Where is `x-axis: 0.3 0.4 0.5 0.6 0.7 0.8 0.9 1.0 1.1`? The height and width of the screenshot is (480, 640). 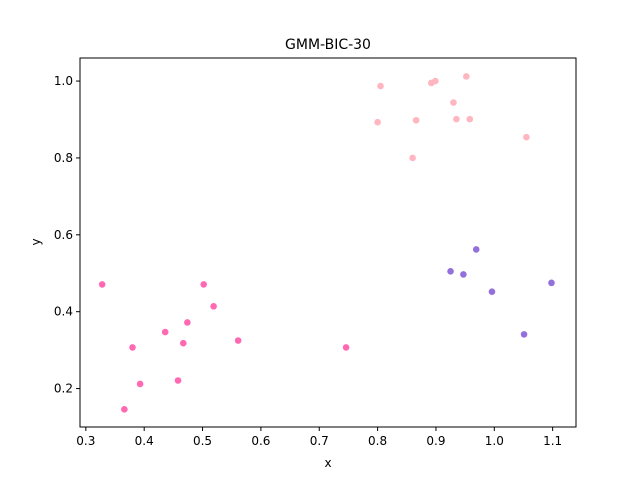
x-axis: 0.3 0.4 0.5 0.6 0.7 0.8 0.9 1.0 1.1 is located at coordinates (319, 437).